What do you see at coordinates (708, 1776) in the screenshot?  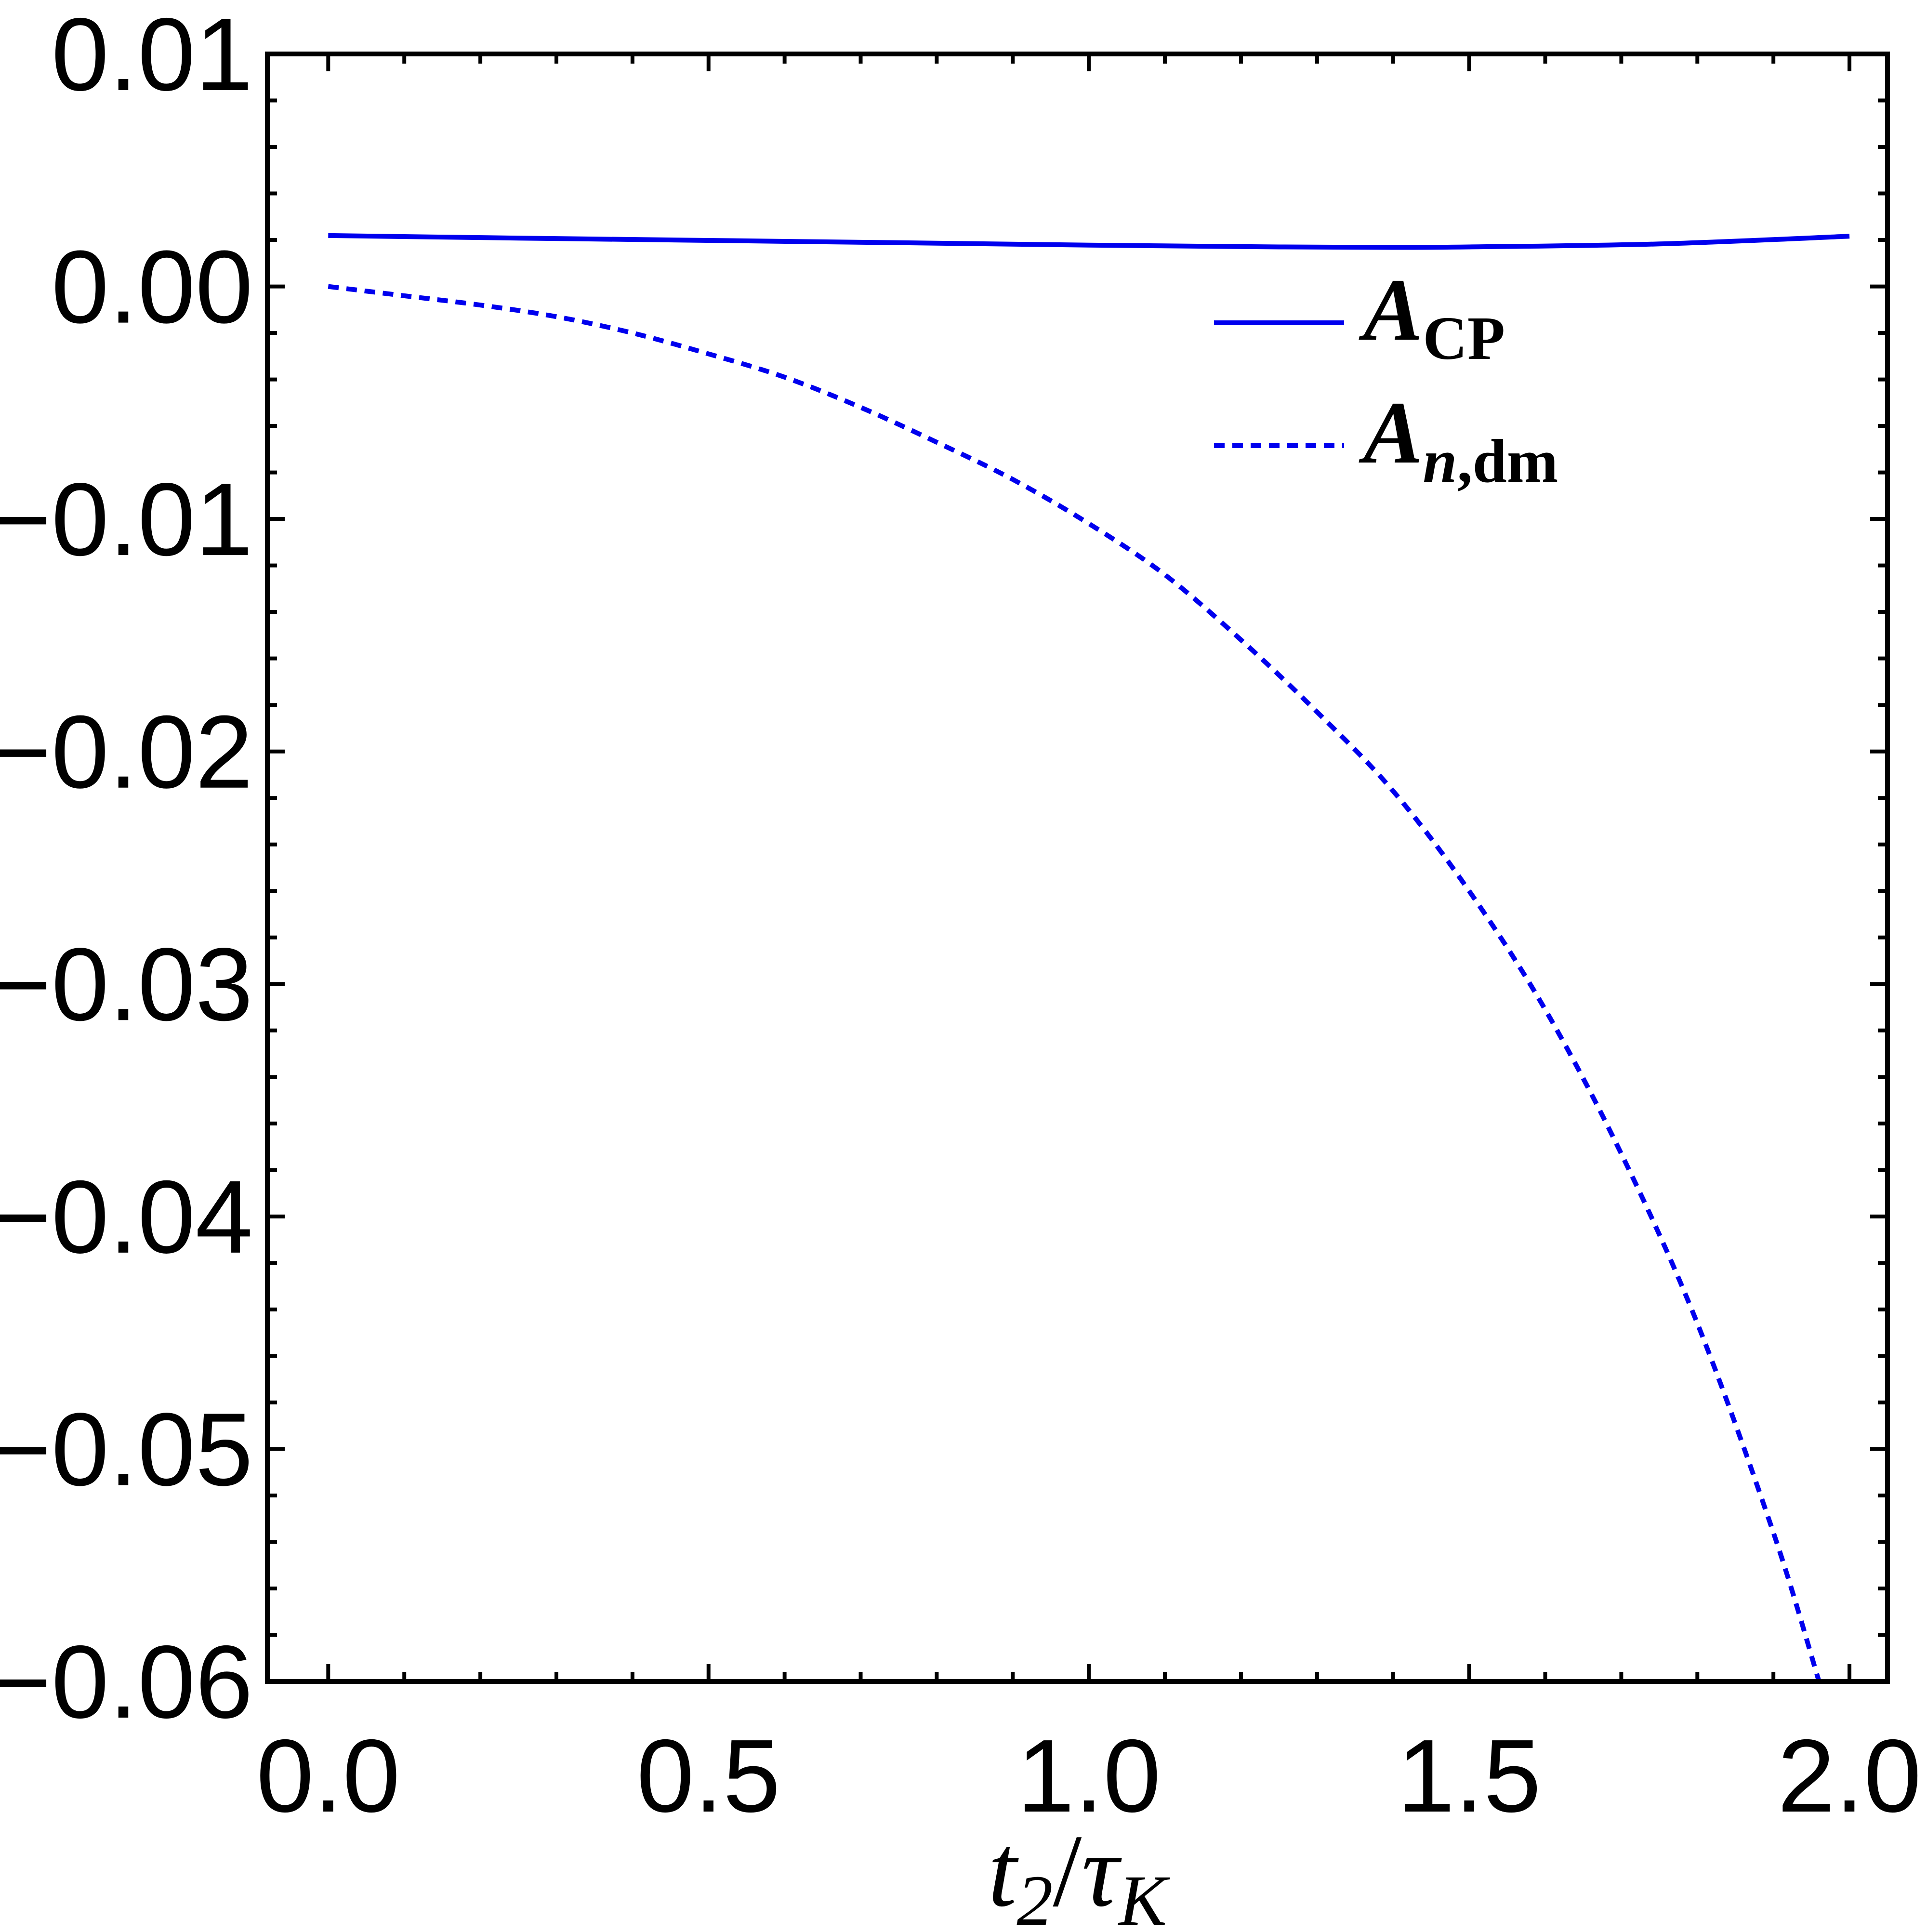 I see `x-tick-label: 0.5` at bounding box center [708, 1776].